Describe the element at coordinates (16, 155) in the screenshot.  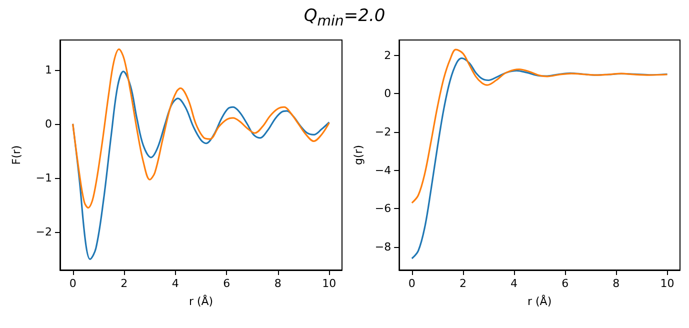
I see `y-axis-title: F(r)` at that location.